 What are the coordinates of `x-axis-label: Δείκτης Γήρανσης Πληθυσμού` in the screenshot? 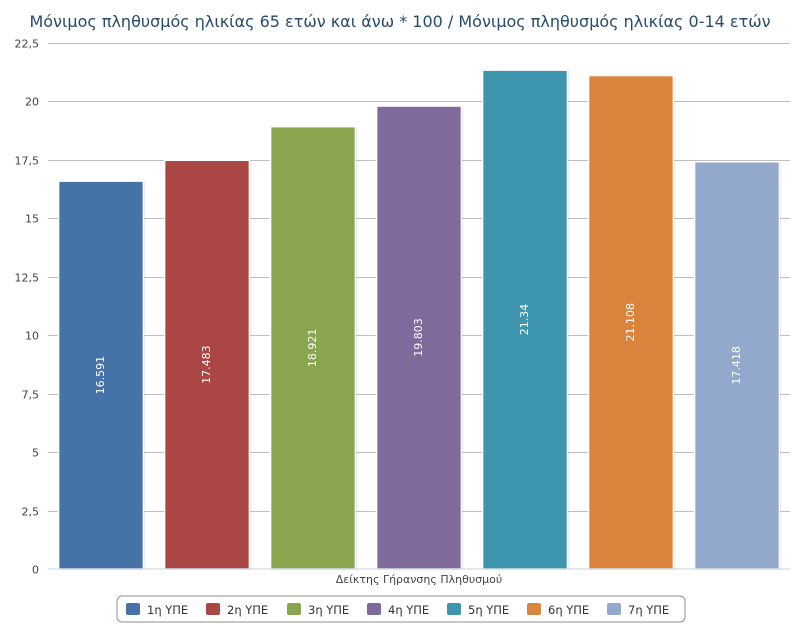 It's located at (419, 579).